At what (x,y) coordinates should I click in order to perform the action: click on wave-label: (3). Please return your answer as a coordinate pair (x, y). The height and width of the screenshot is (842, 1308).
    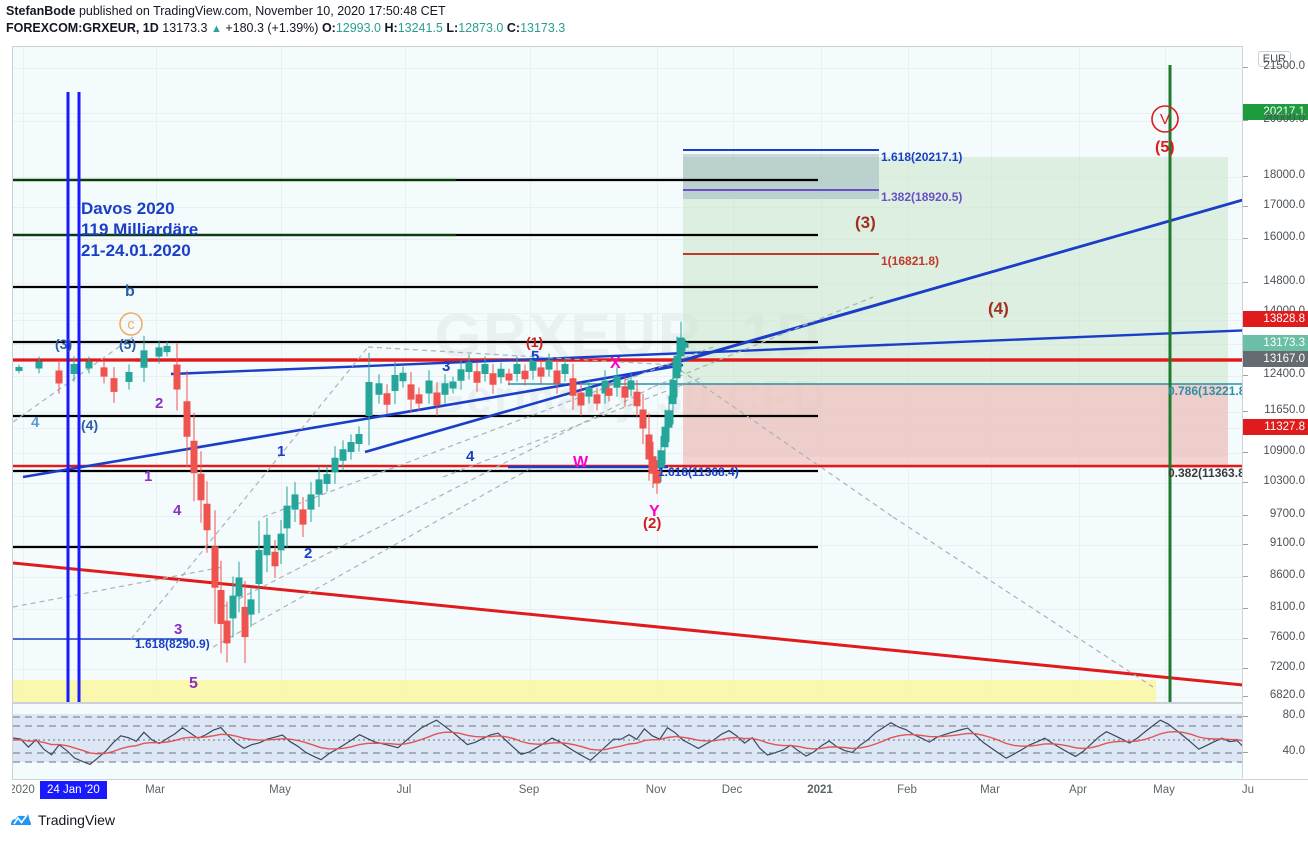
    Looking at the image, I should click on (64, 344).